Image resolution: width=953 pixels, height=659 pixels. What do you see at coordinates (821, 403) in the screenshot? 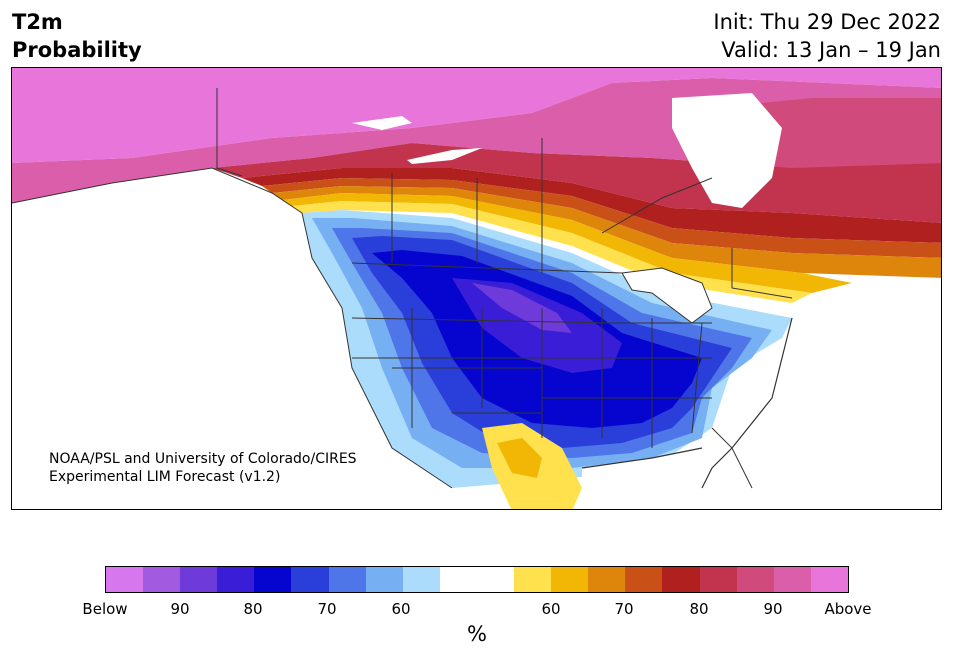
I see `atlantic-ocean` at bounding box center [821, 403].